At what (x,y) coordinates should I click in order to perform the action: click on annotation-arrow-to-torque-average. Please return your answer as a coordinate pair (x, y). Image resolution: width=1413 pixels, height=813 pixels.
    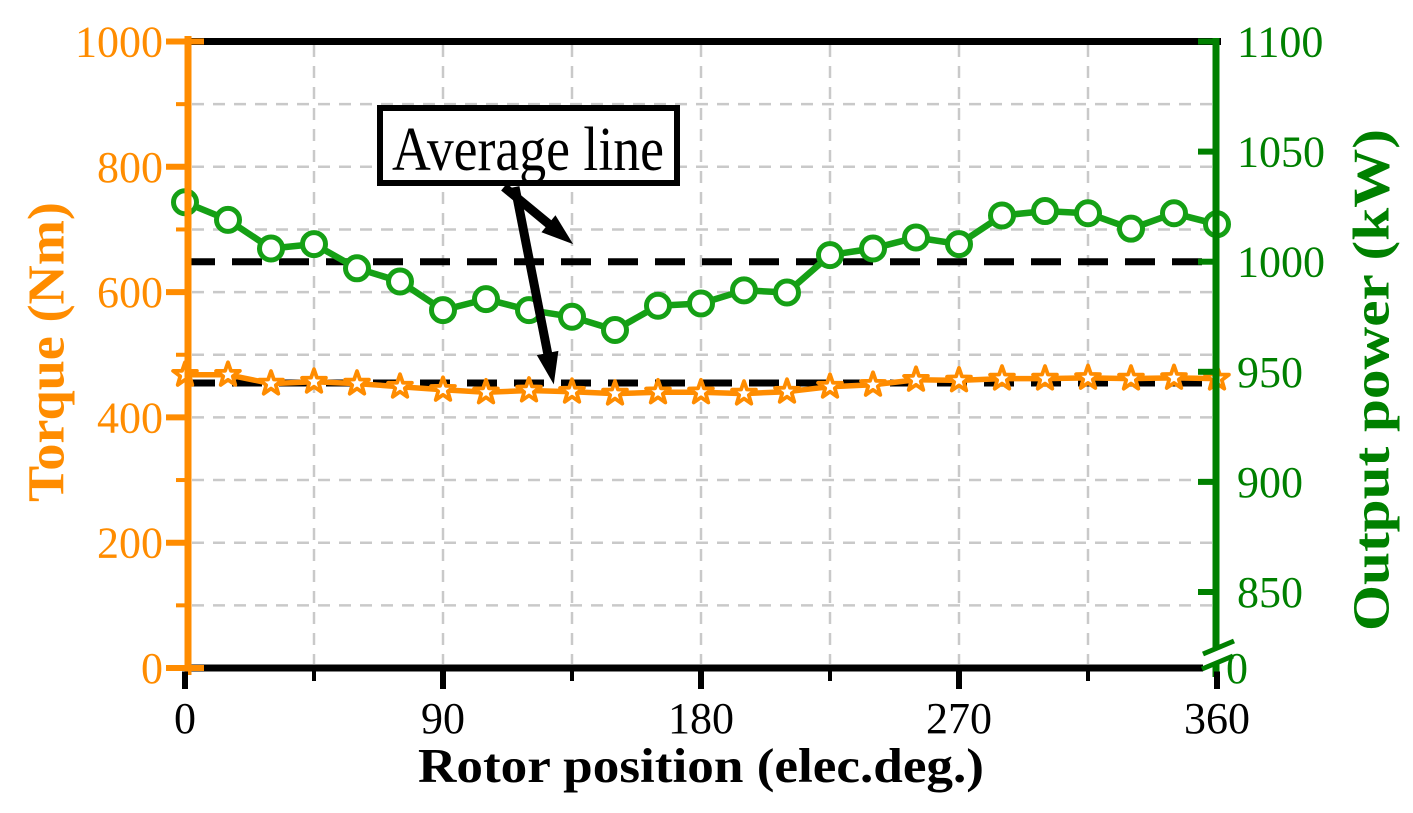
    Looking at the image, I should click on (534, 285).